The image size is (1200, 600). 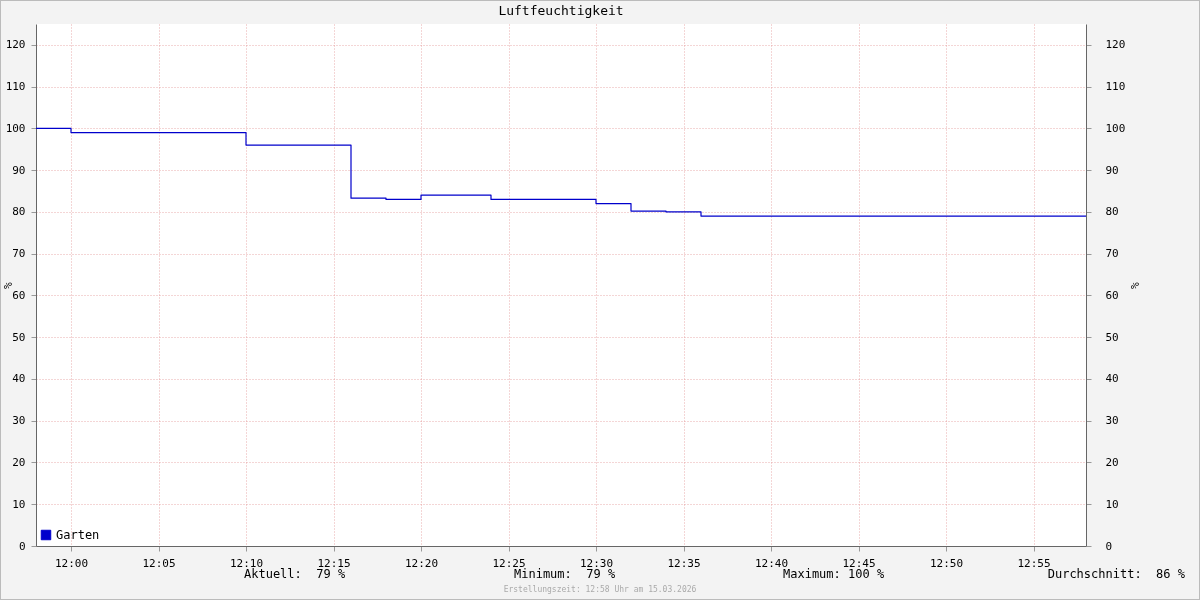 I want to click on y2-tick-label: 10, so click(x=1112, y=504).